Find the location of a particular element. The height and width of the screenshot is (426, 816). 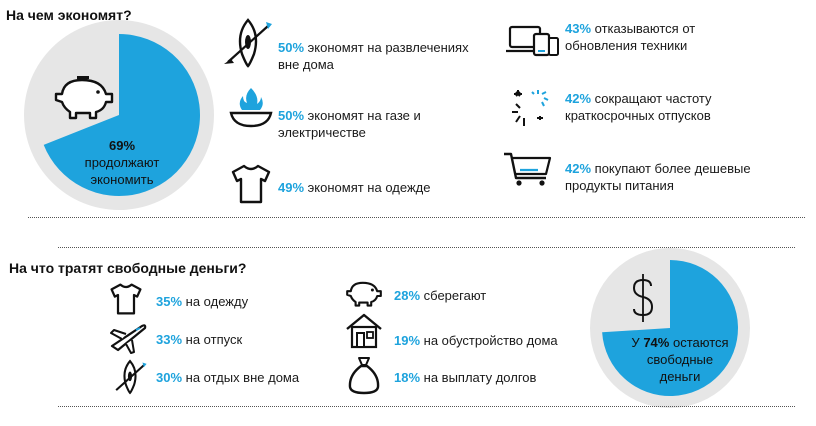

item-percent: 43% is located at coordinates (578, 28).